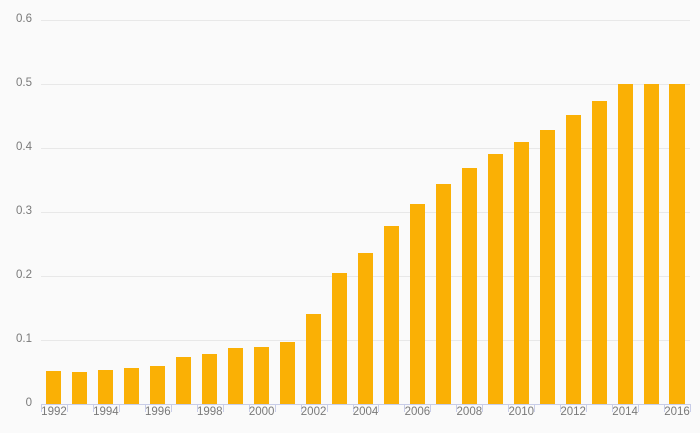 The width and height of the screenshot is (700, 433). I want to click on x-axis-tick-label: 1994, so click(106, 412).